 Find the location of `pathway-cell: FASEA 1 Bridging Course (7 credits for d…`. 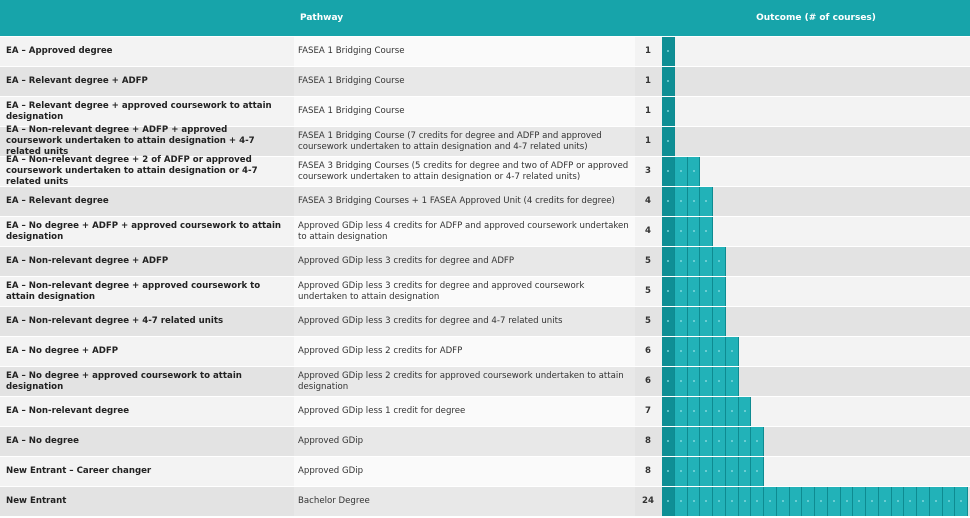

pathway-cell: FASEA 1 Bridging Course (7 credits for d… is located at coordinates (464, 141).